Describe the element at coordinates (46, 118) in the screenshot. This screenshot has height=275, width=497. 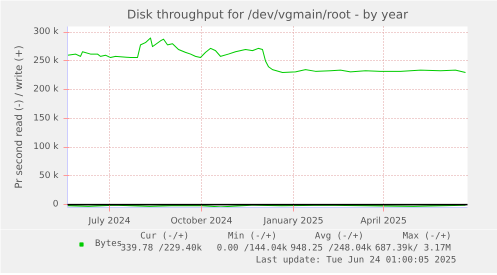
I see `y-tick-label: 150 k` at that location.